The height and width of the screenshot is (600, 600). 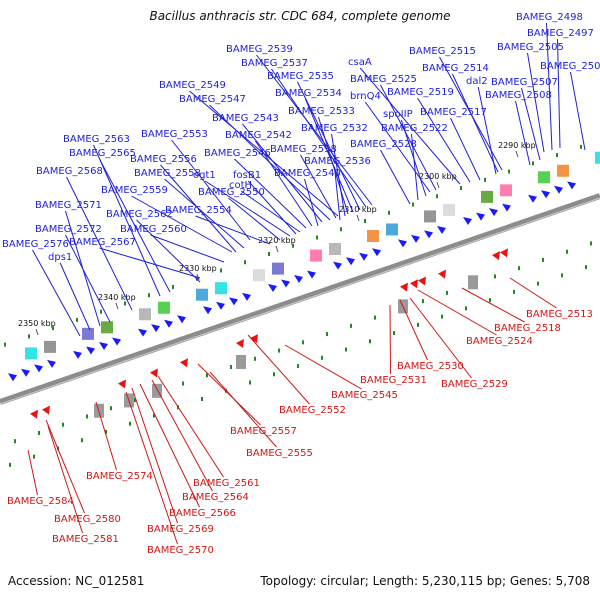 I want to click on forward-gene-label: BAMEG_2556, so click(x=163, y=159).